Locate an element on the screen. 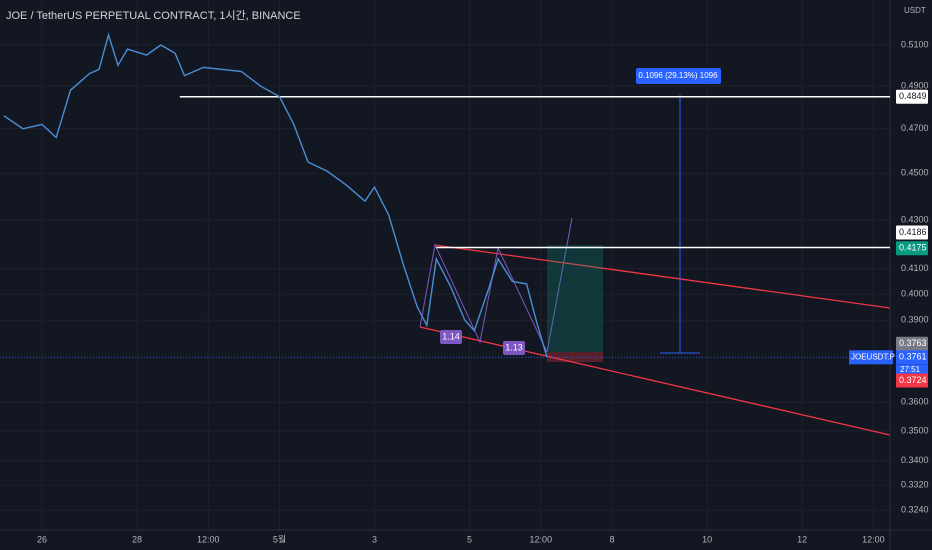 This screenshot has width=932, height=550. stop-zone is located at coordinates (575, 357).